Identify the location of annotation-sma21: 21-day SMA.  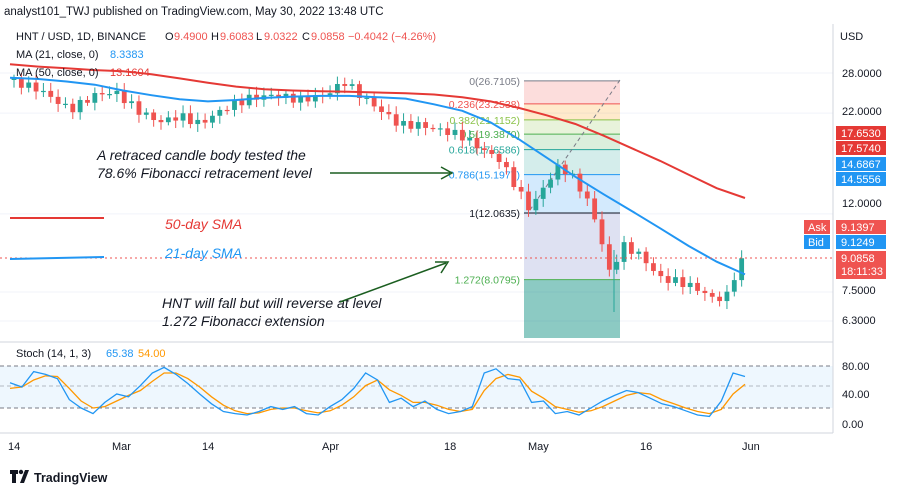
(125, 253).